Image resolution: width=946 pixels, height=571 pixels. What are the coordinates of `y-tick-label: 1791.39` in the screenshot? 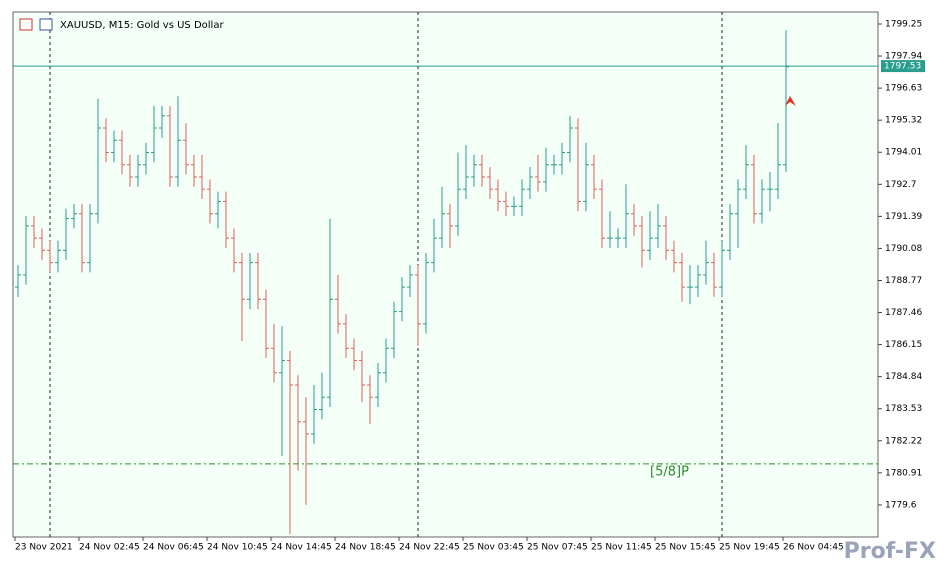 It's located at (903, 217).